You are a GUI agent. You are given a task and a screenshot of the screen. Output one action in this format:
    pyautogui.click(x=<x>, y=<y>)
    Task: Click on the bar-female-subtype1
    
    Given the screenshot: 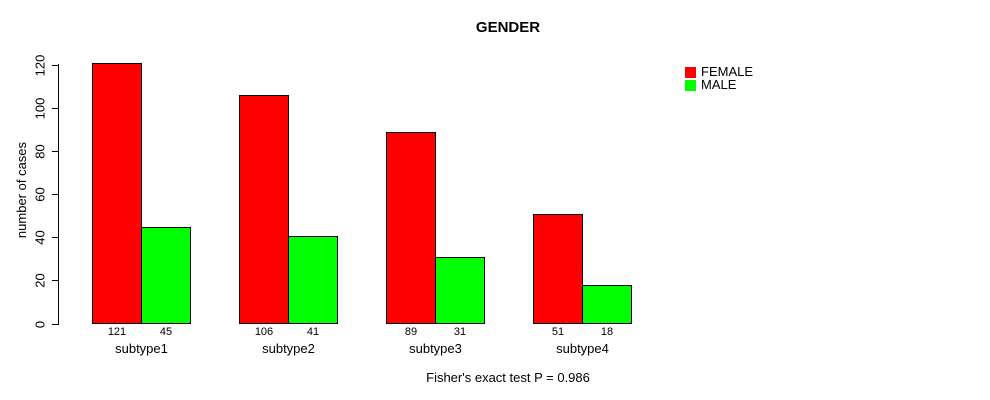 What is the action you would take?
    pyautogui.click(x=117, y=193)
    